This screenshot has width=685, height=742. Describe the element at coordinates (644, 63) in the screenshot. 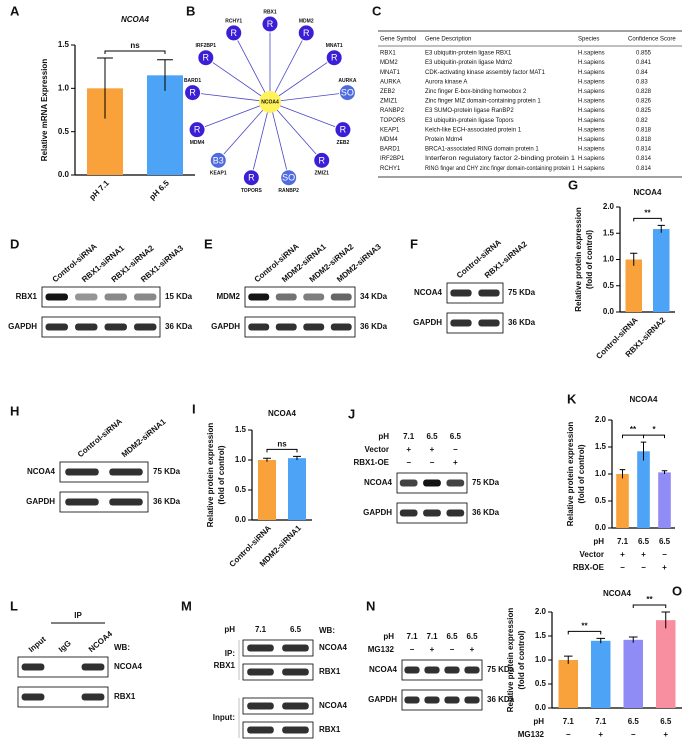

I see `table-cell: 0.841` at that location.